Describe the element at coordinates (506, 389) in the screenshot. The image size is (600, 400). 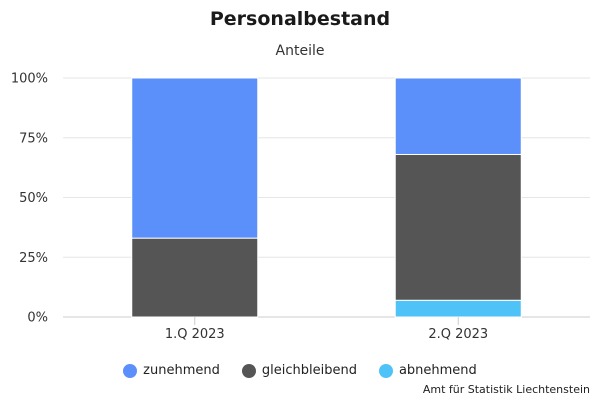
I see `chart-credit: Amt für Statistik Liechtenstein` at that location.